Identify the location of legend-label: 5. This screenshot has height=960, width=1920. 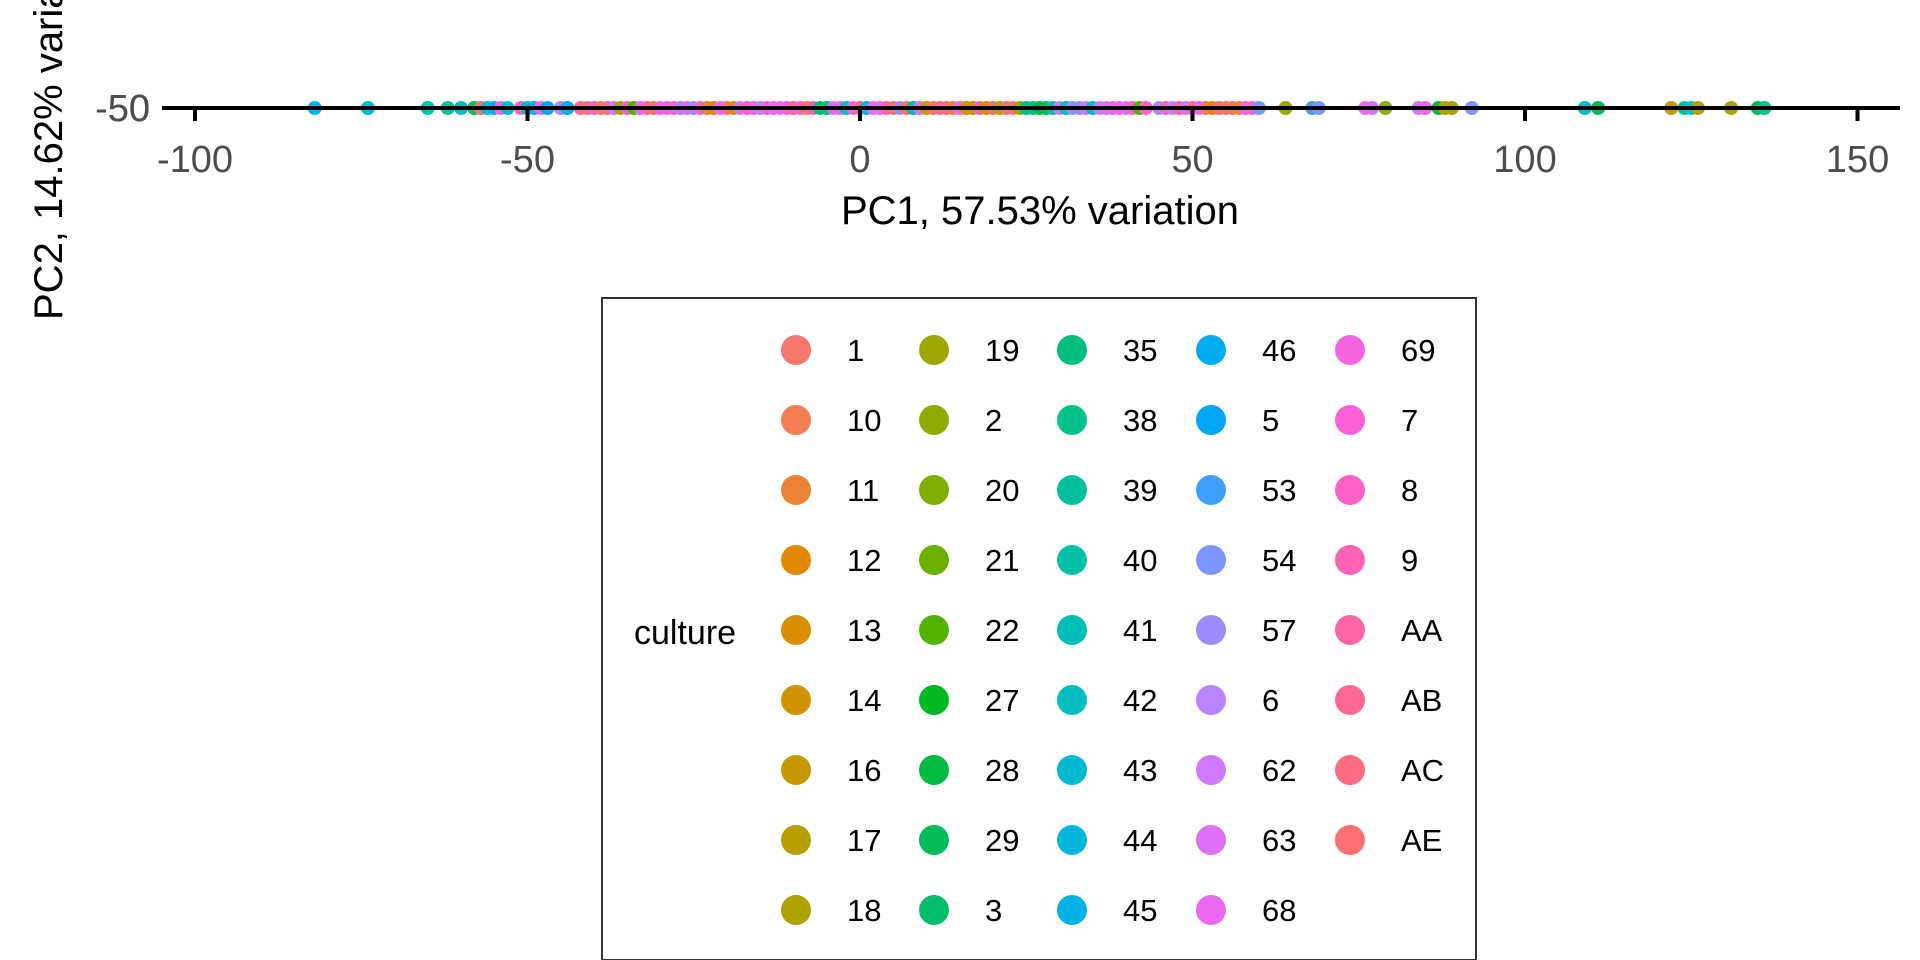
(1270, 420).